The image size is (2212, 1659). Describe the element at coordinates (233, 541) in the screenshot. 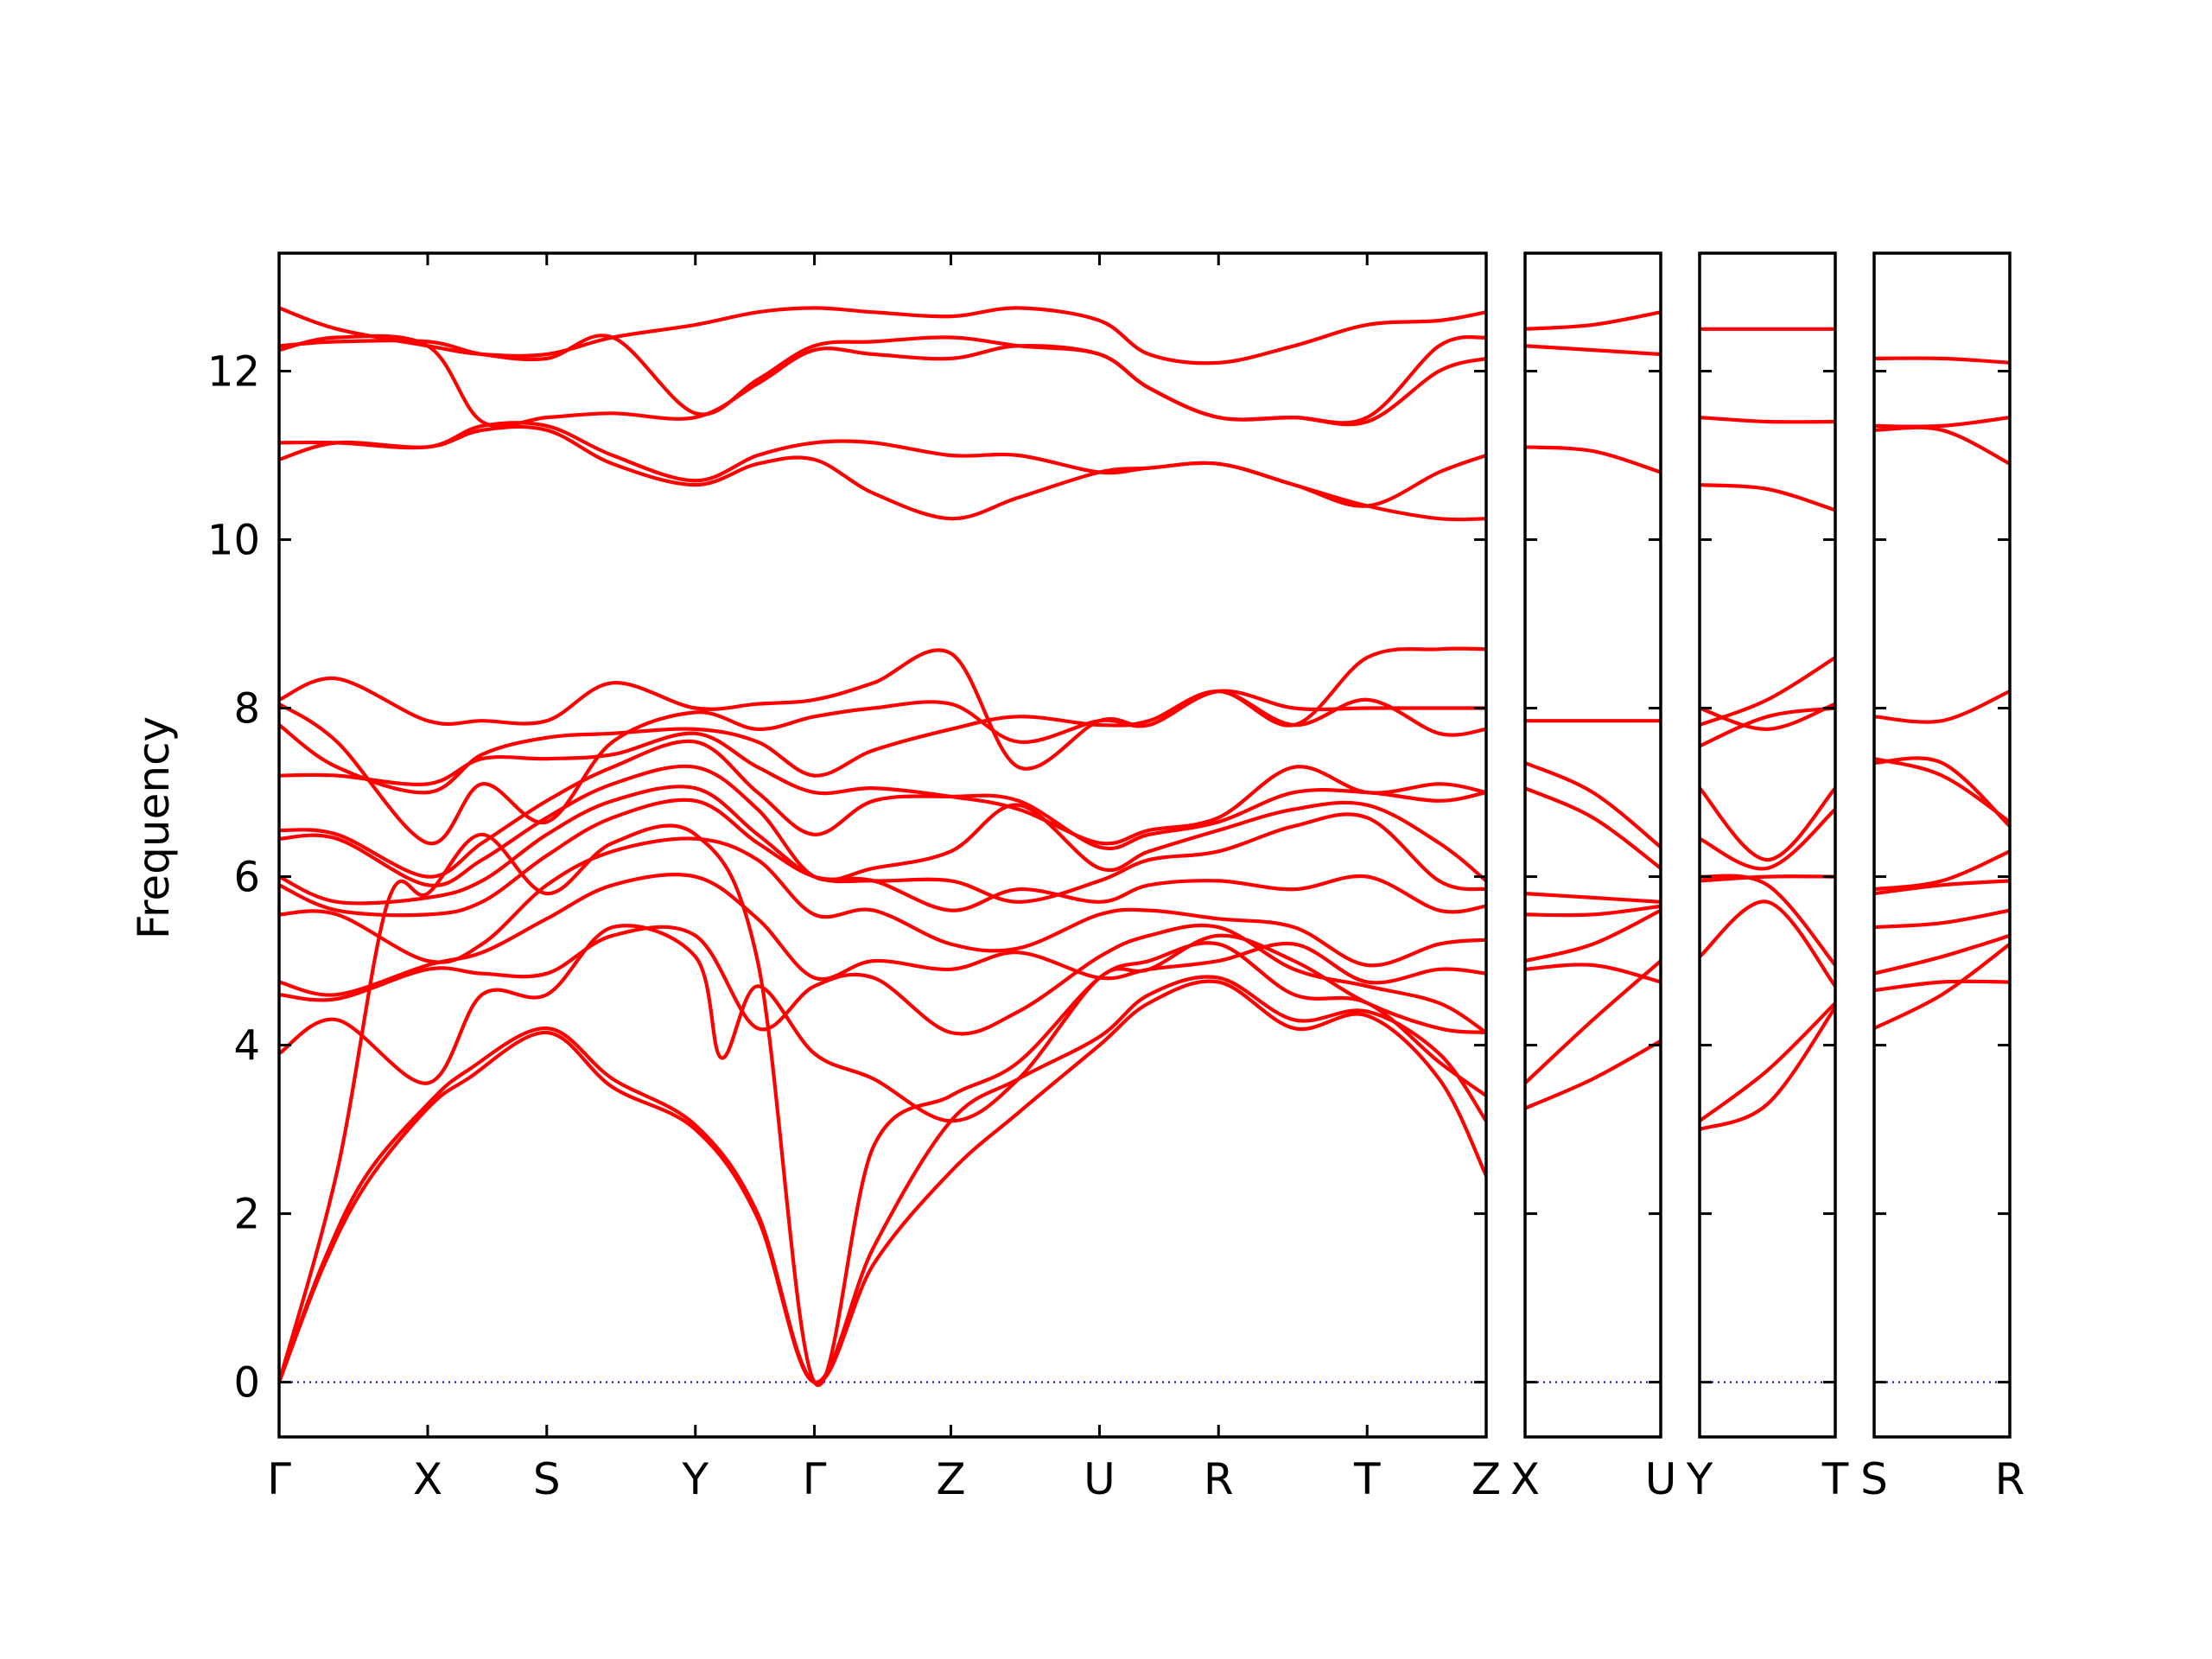

I see `y-tick-label: 10` at that location.